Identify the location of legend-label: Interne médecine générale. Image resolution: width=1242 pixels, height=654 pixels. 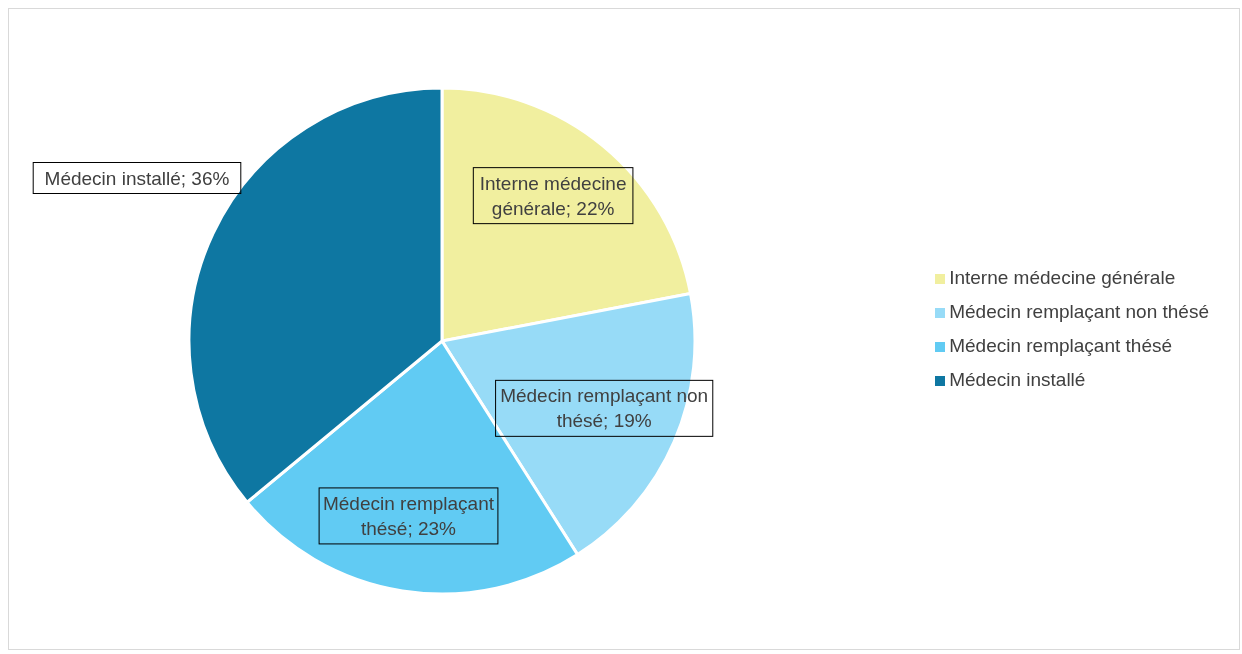
(1062, 277).